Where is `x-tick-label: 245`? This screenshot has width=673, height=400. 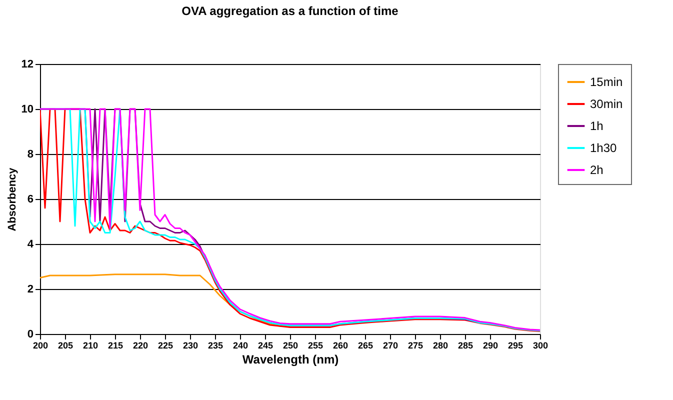
x-tick-label: 245 is located at coordinates (266, 345).